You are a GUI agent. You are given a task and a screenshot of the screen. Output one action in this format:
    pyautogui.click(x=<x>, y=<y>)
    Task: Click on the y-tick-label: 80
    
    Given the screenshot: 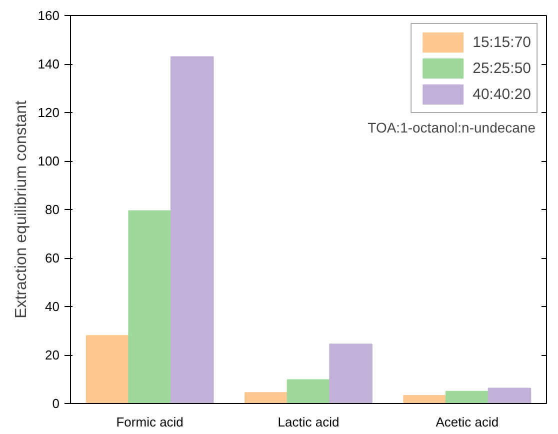 What is the action you would take?
    pyautogui.click(x=52, y=209)
    